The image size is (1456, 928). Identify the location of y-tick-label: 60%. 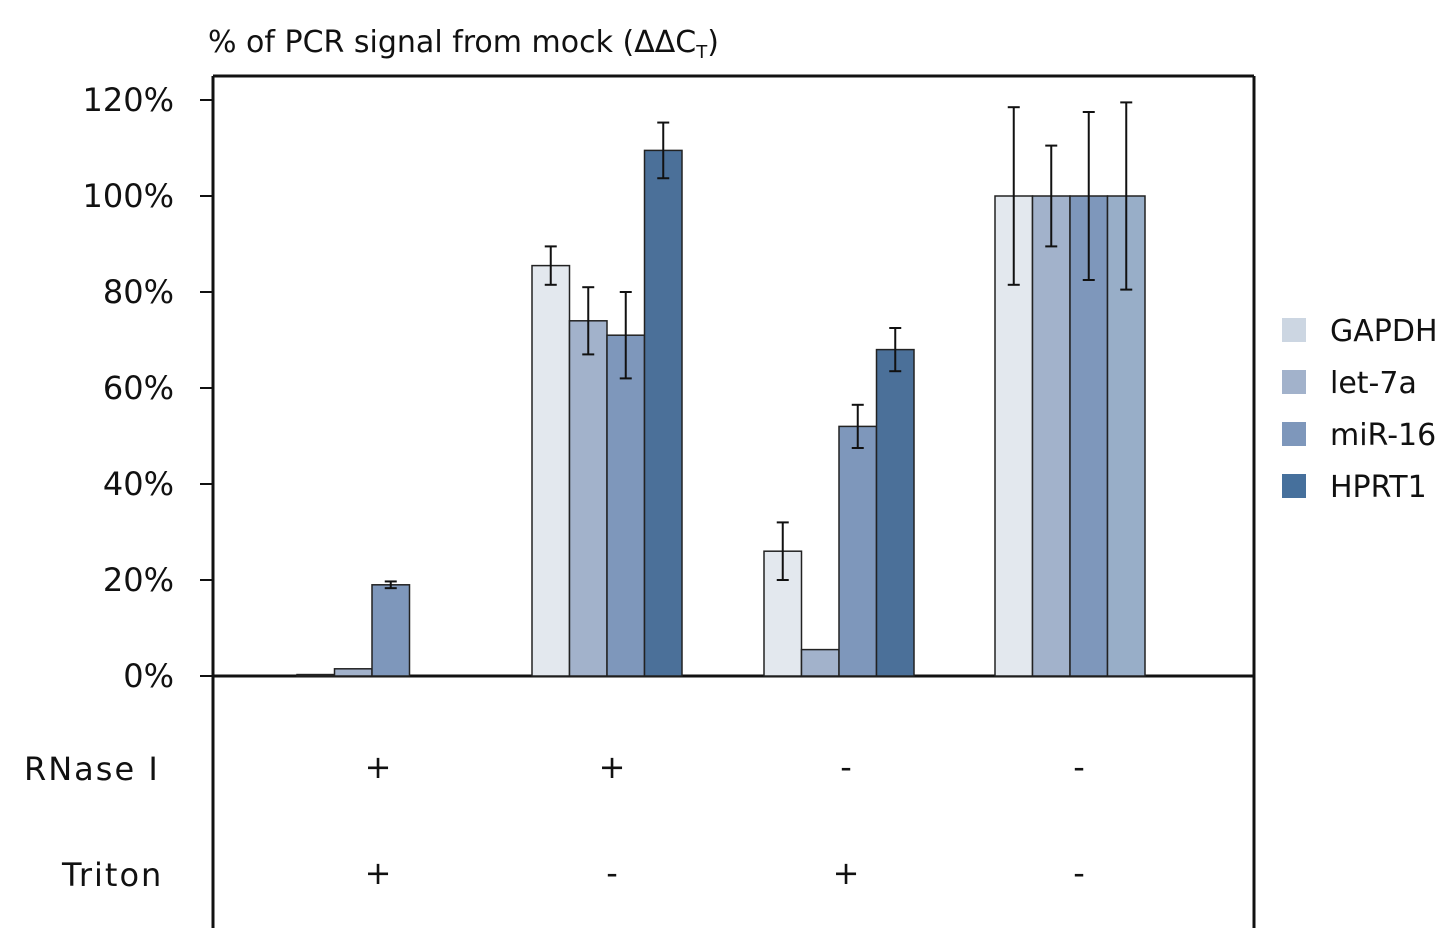
(138, 388).